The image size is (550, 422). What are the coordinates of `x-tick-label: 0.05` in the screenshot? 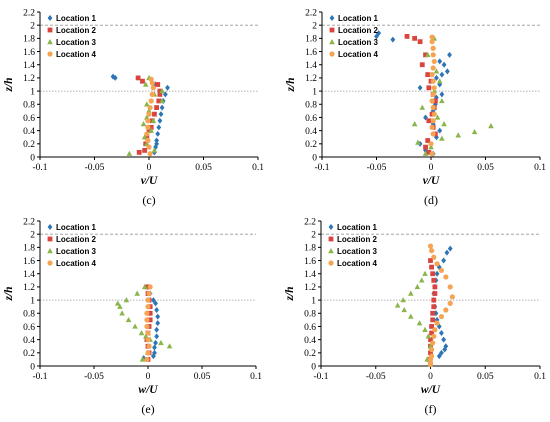 It's located at (202, 377).